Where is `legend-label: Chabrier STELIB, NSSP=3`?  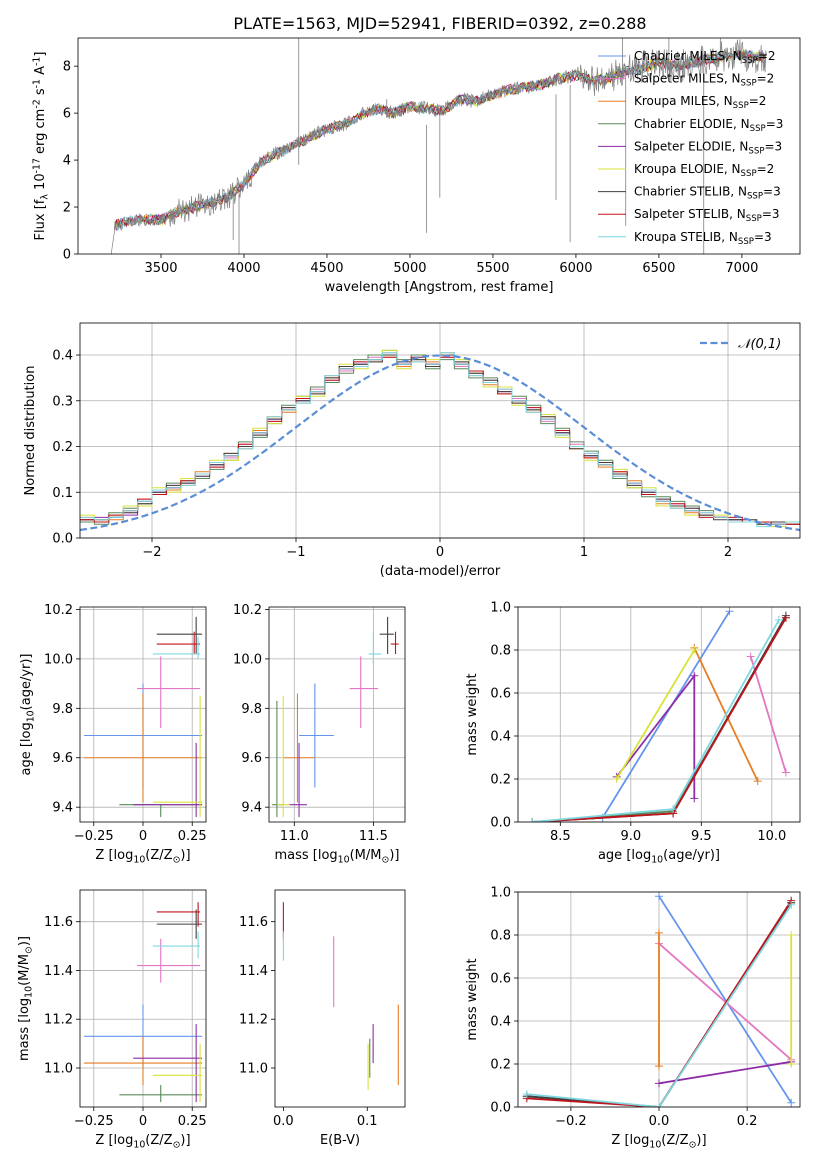 legend-label: Chabrier STELIB, NSSP=3 is located at coordinates (707, 193).